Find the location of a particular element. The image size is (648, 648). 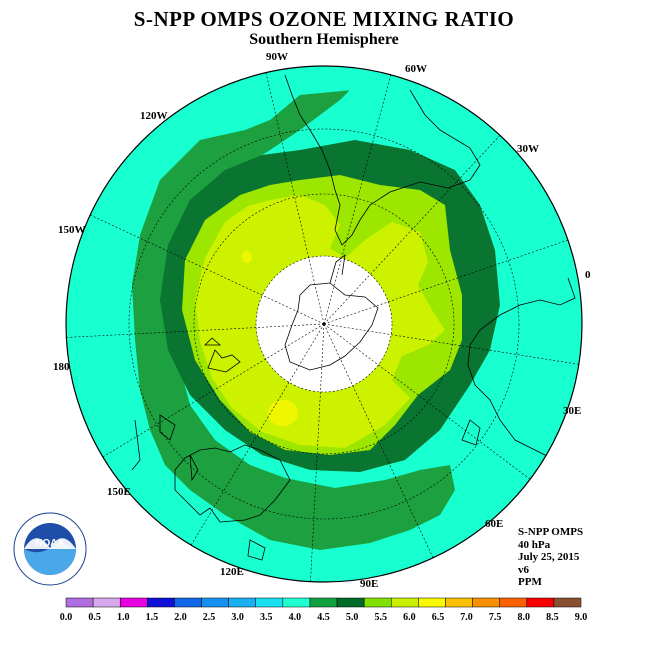

lon-label-60e: 60E is located at coordinates (494, 524).